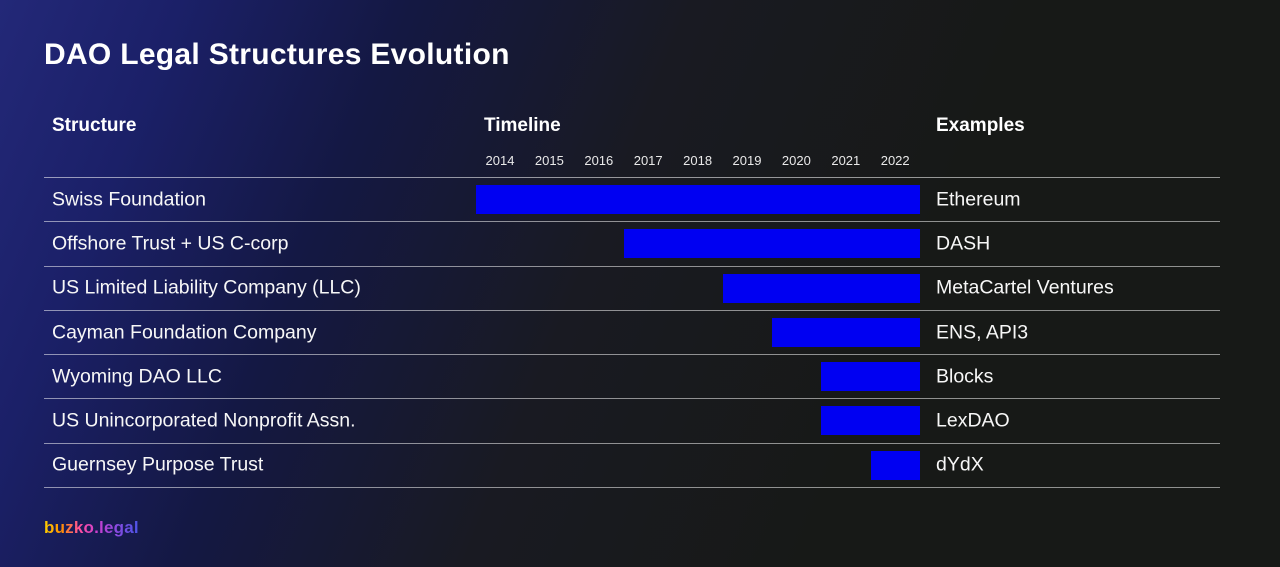  What do you see at coordinates (599, 160) in the screenshot?
I see `year-tick-label: 2016` at bounding box center [599, 160].